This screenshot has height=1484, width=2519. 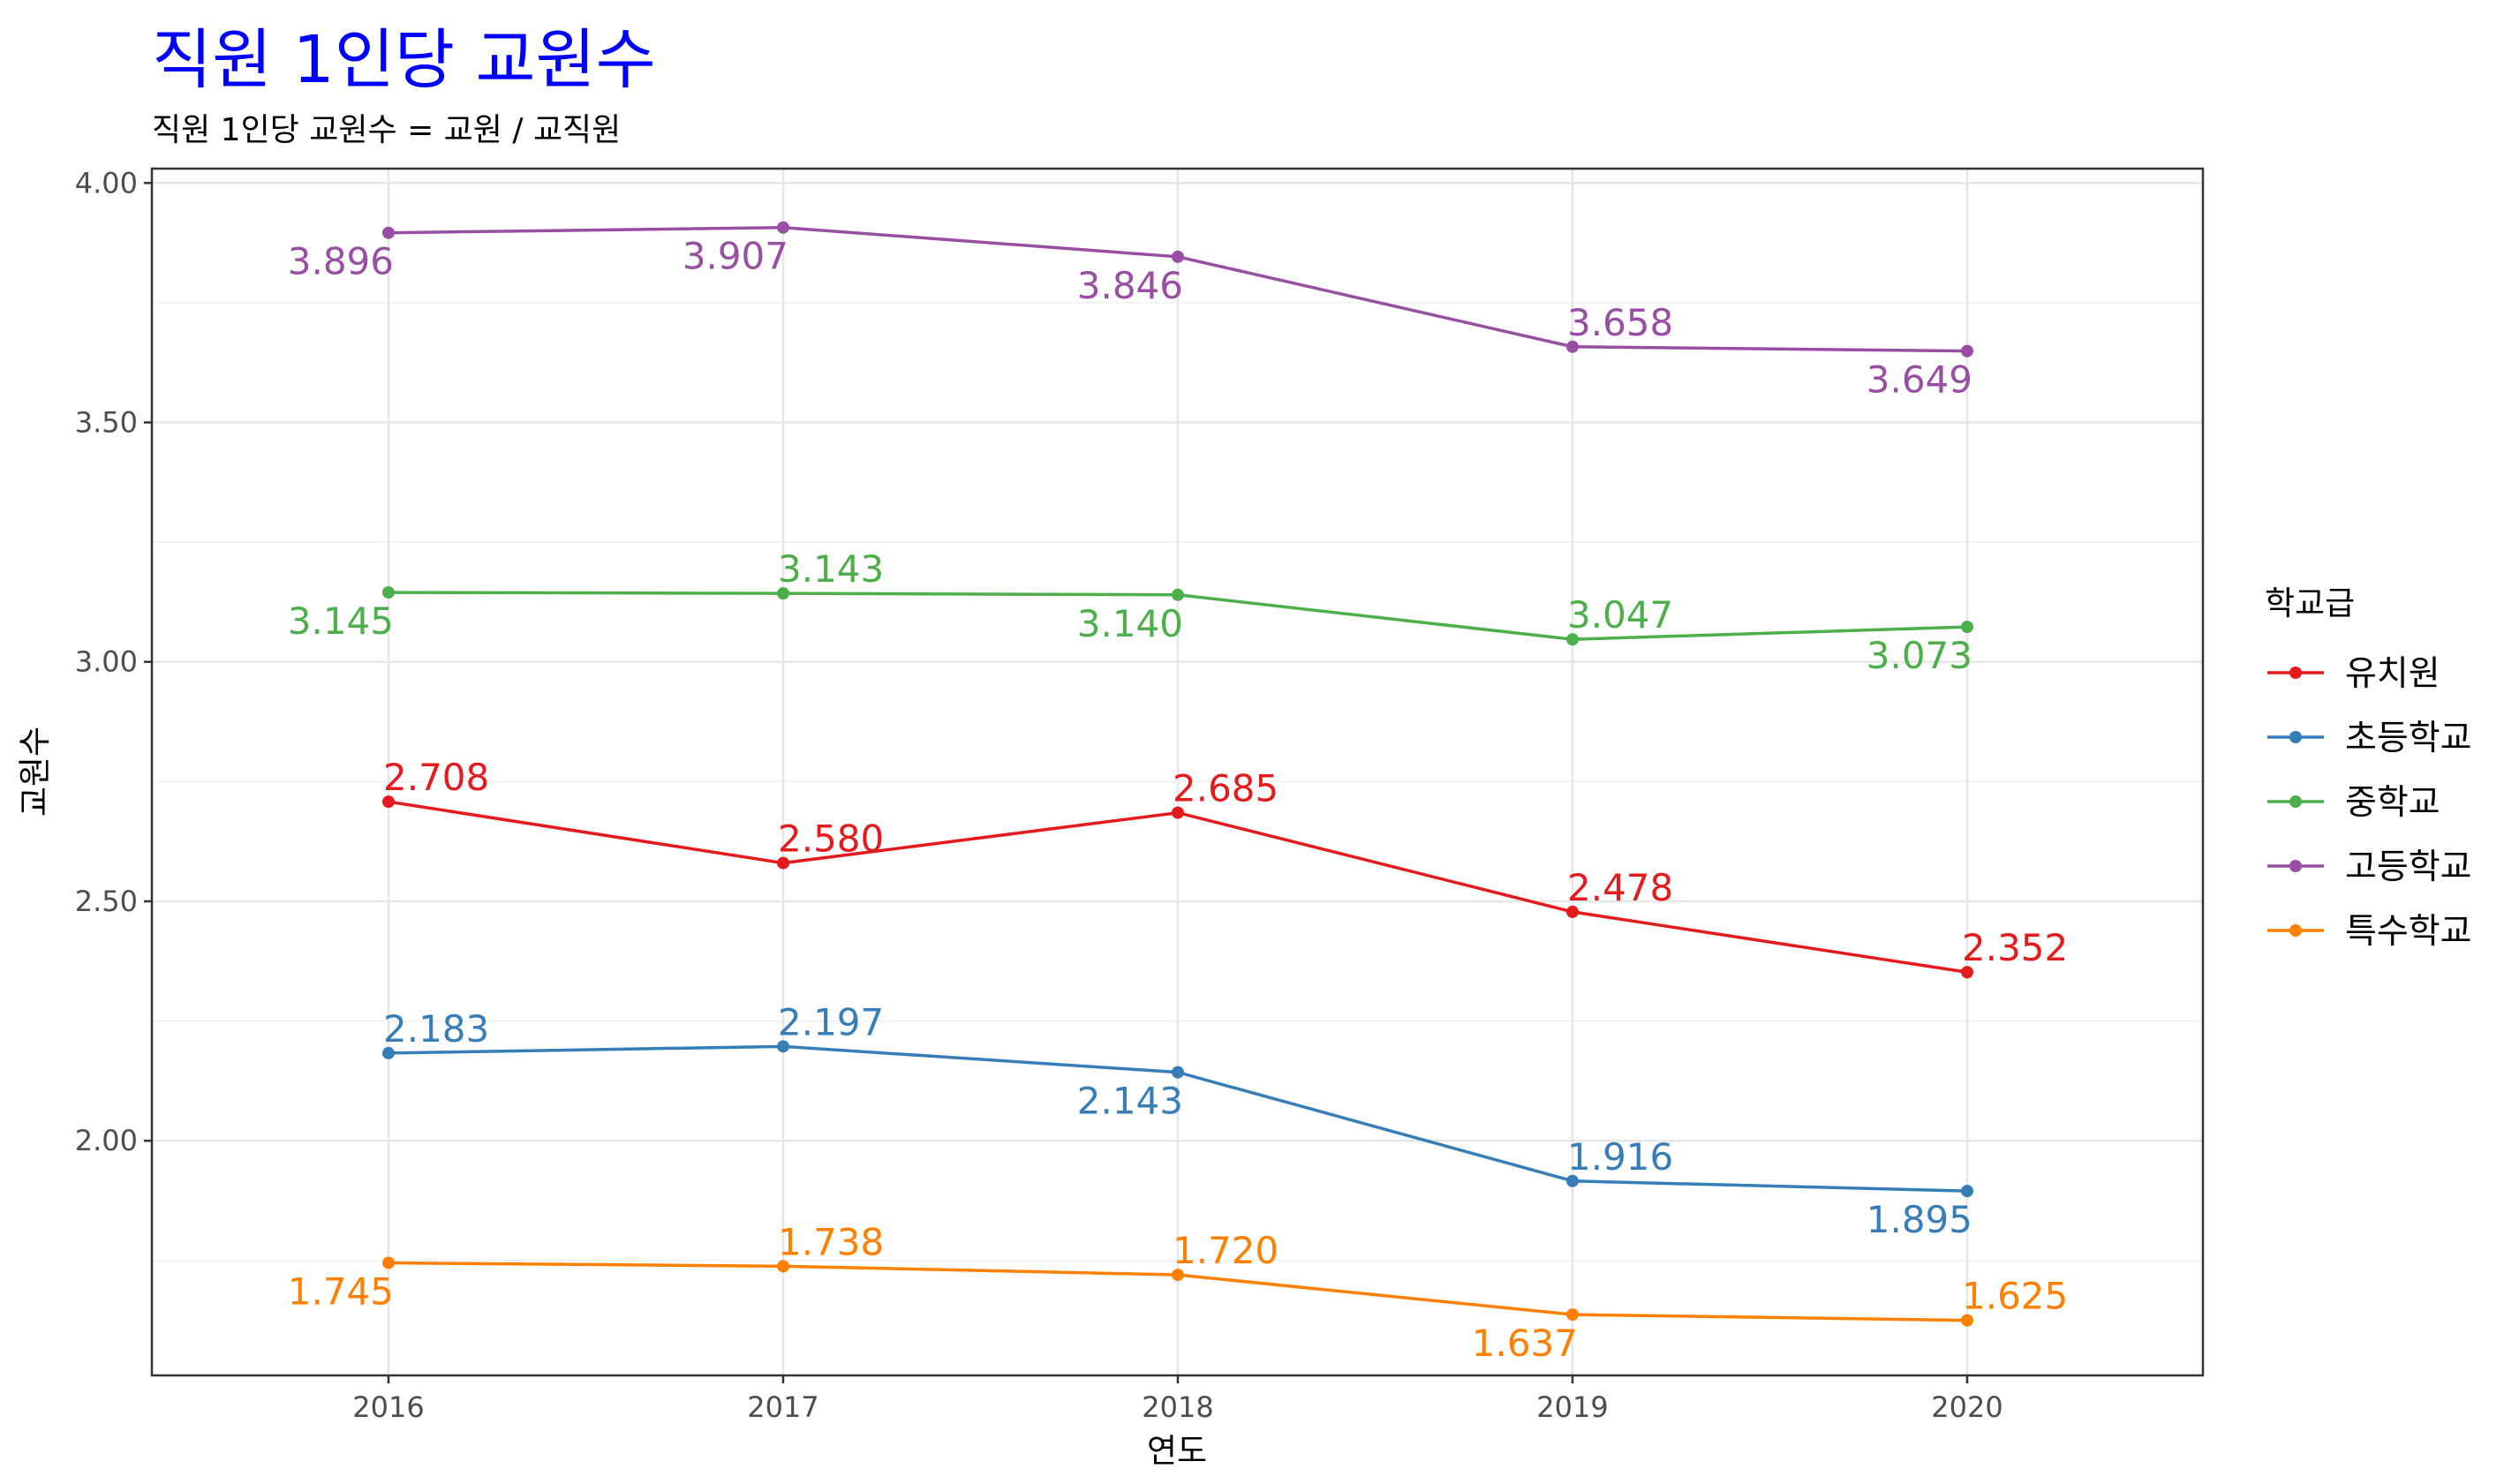 What do you see at coordinates (1620, 615) in the screenshot?
I see `data-label: 3.047` at bounding box center [1620, 615].